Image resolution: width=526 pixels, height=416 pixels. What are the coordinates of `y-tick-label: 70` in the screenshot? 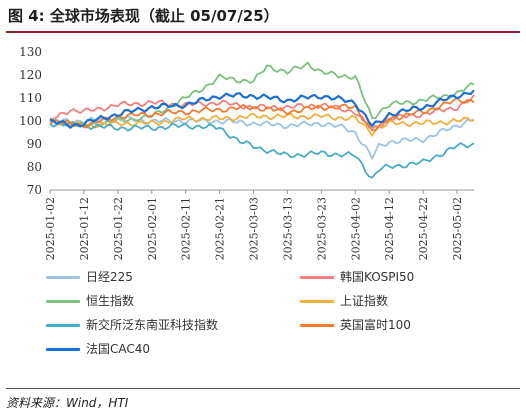 It's located at (34, 190).